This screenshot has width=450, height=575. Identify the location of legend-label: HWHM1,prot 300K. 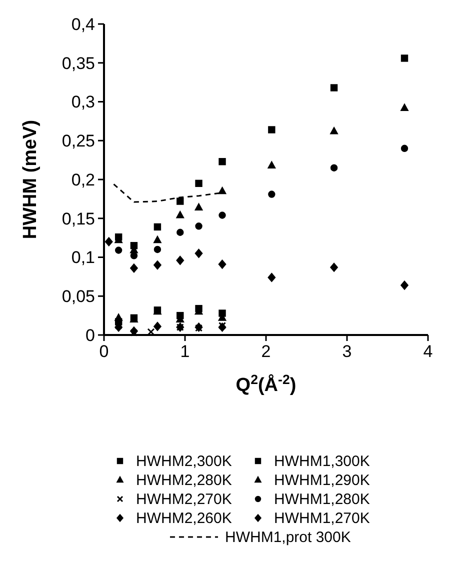
(288, 537).